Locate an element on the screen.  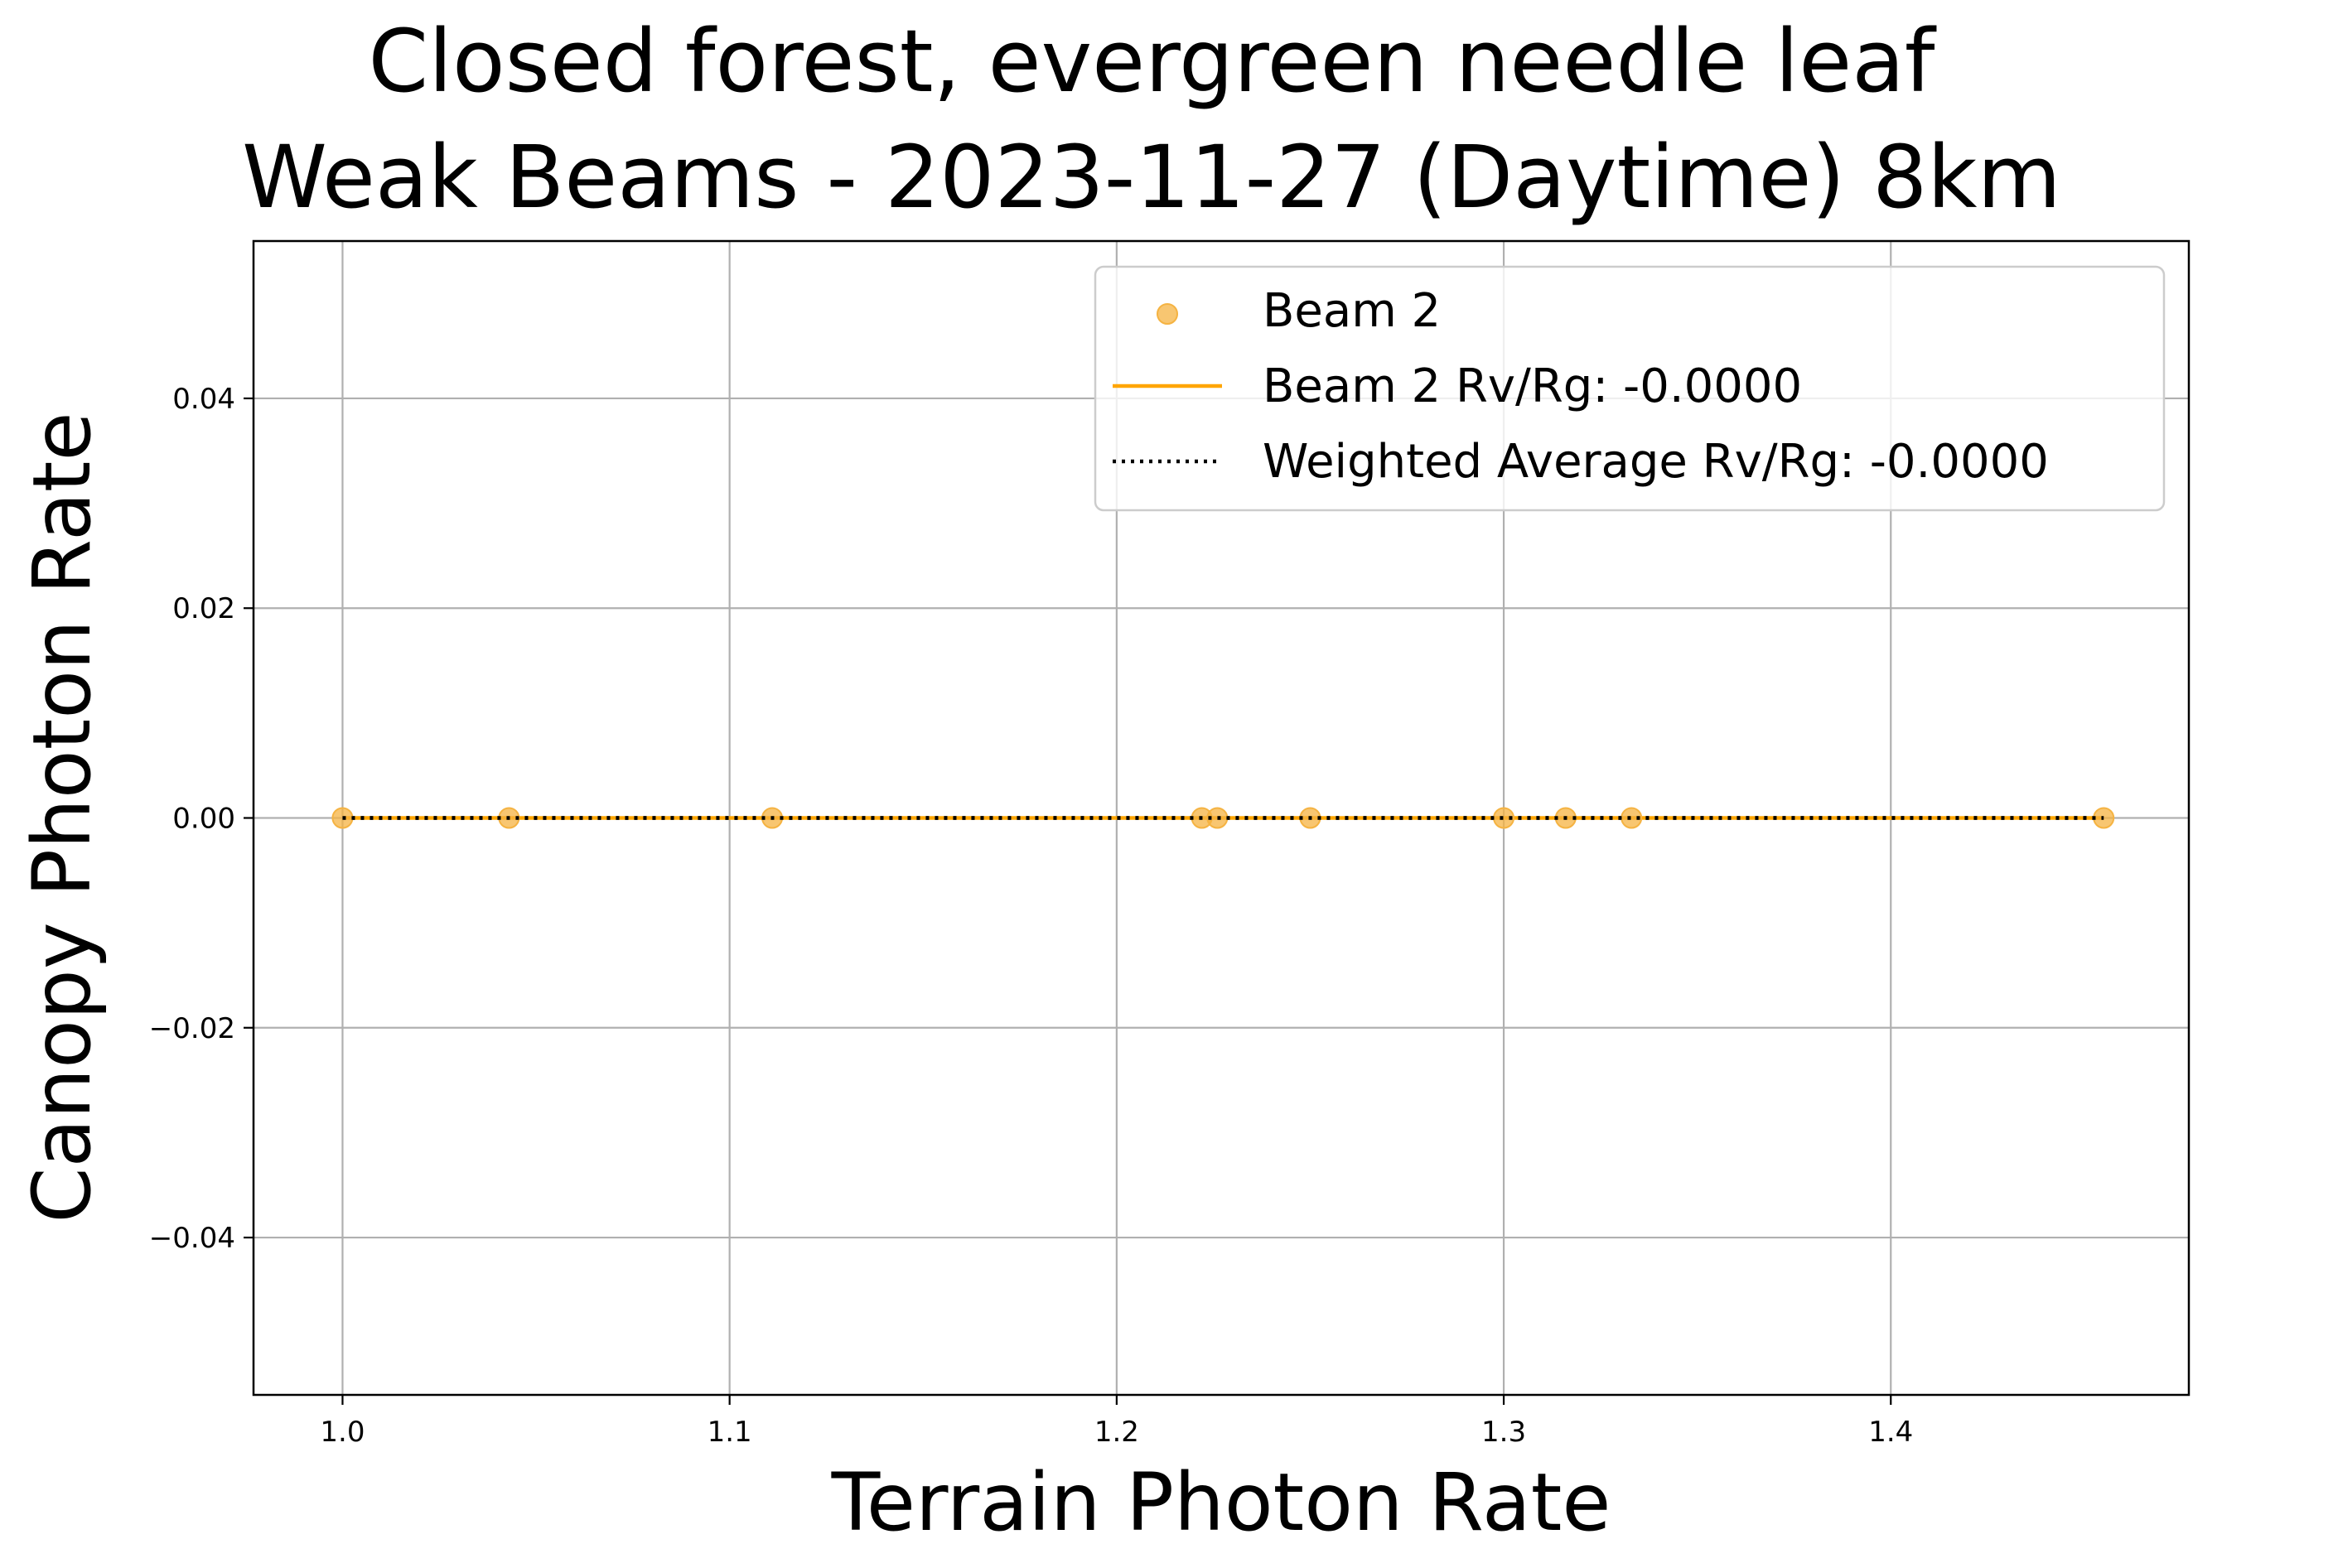
y-tick-label: 0.00 is located at coordinates (203, 819).